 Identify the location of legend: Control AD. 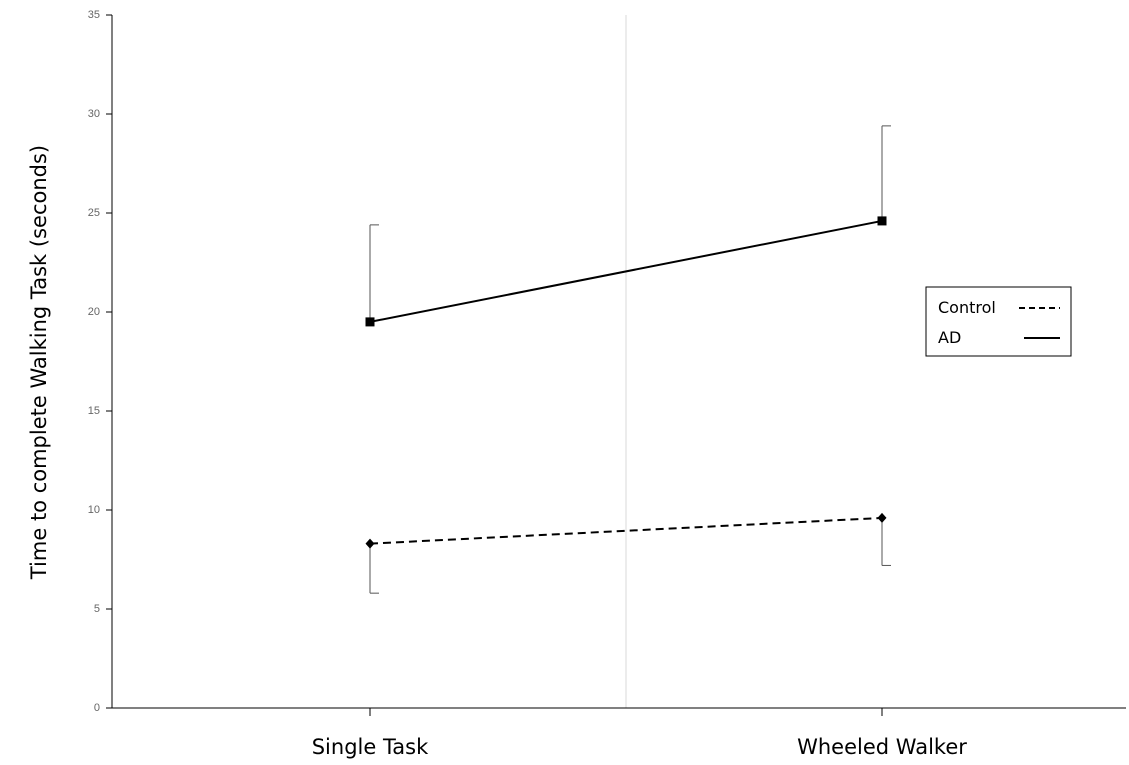
(998, 321).